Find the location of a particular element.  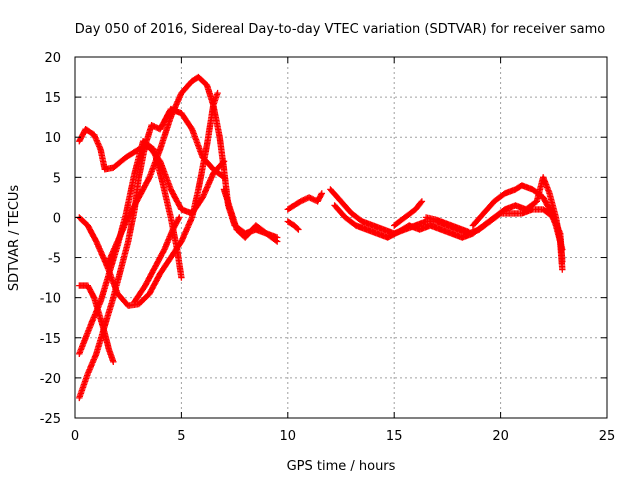

x-axis-label: GPS time / hours is located at coordinates (341, 466).